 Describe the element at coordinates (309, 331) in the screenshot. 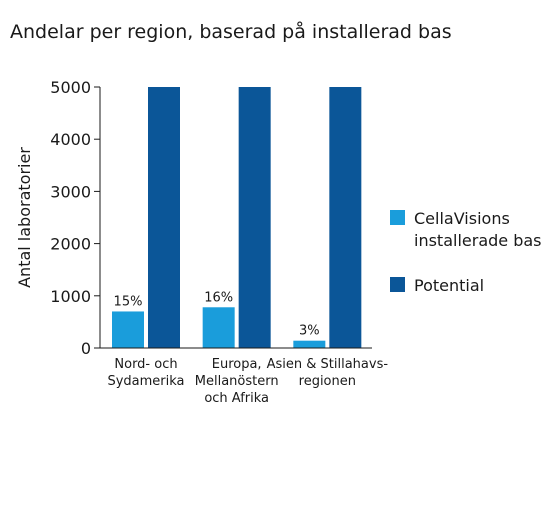

I see `data-label: 3%` at that location.